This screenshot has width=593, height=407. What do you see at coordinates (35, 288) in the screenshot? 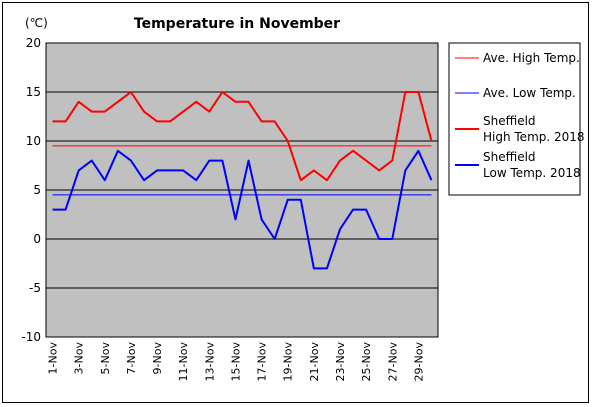
I see `y-tick-label: -5` at bounding box center [35, 288].